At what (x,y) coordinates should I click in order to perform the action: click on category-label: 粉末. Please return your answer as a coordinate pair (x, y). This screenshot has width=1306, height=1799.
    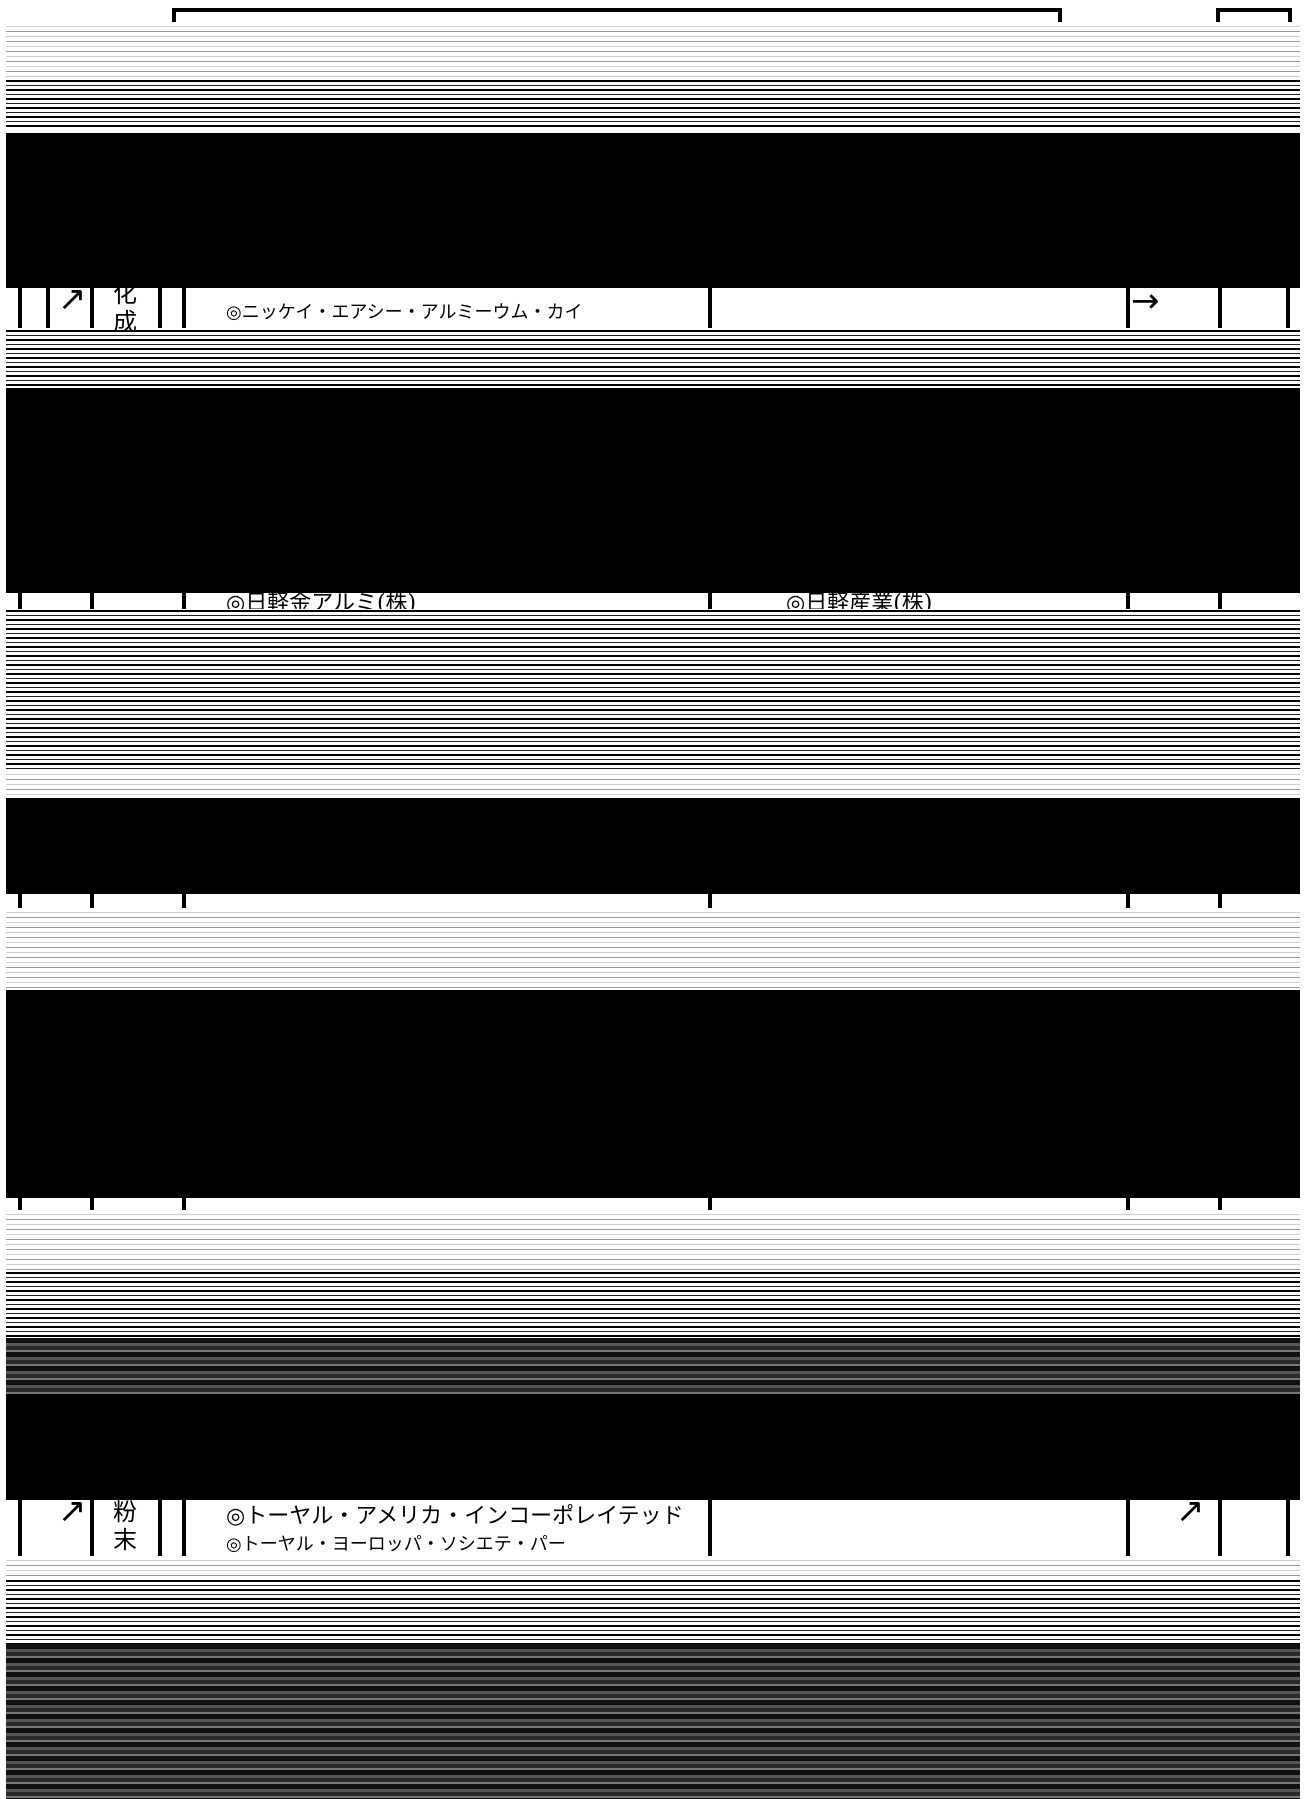
    Looking at the image, I should click on (125, 1527).